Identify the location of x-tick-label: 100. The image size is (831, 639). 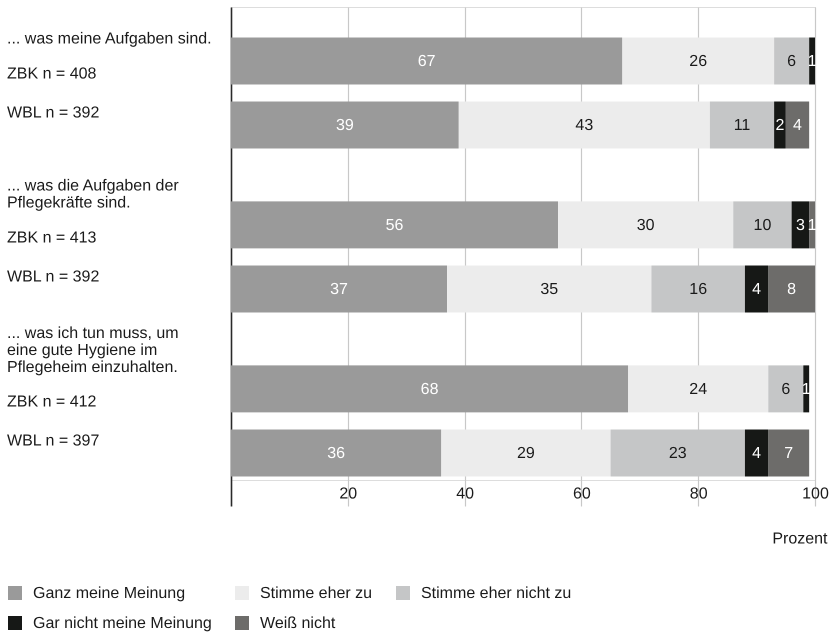
(815, 494).